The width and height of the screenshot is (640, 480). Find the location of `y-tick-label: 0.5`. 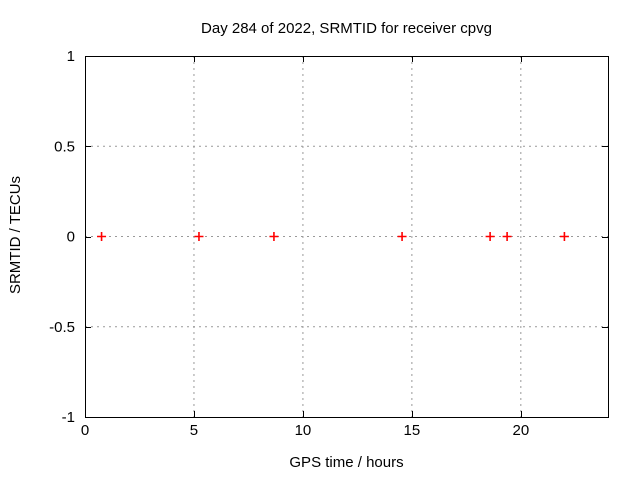

y-tick-label: 0.5 is located at coordinates (64, 146).